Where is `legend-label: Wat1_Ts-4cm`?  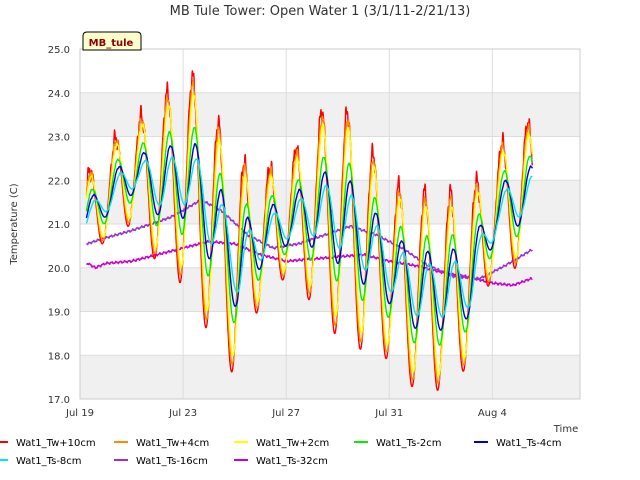 legend-label: Wat1_Ts-4cm is located at coordinates (529, 443).